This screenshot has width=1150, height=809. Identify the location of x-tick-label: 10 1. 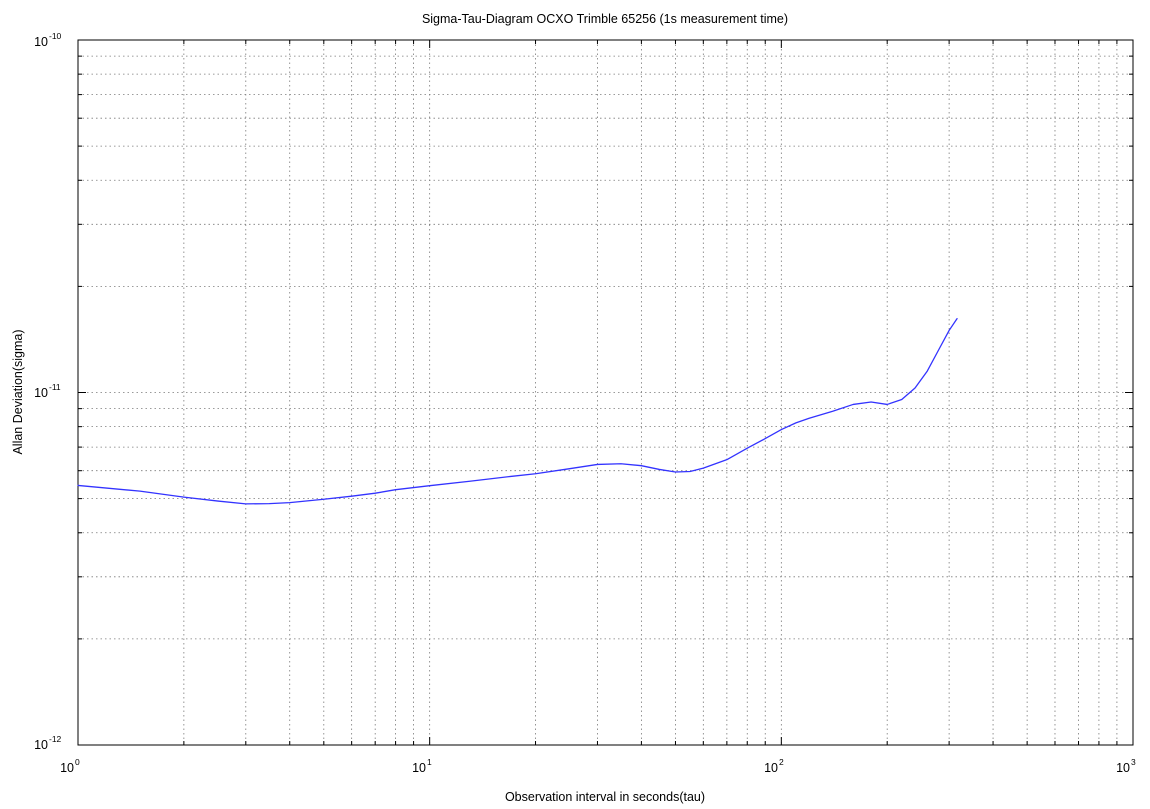
(422, 766).